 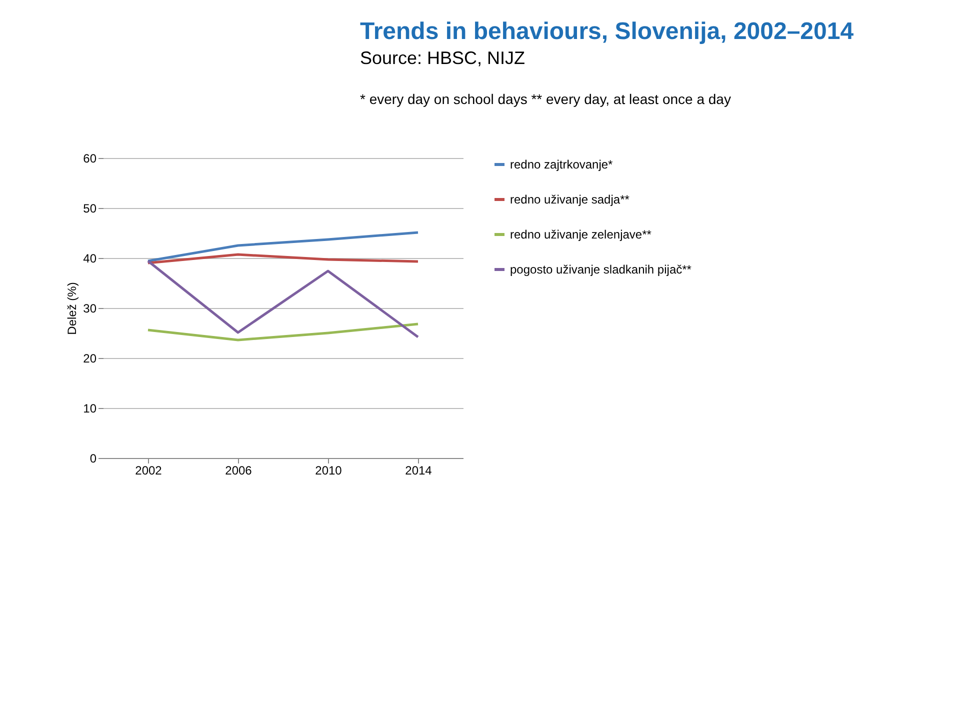 I want to click on y-tick-label: 60, so click(x=90, y=159).